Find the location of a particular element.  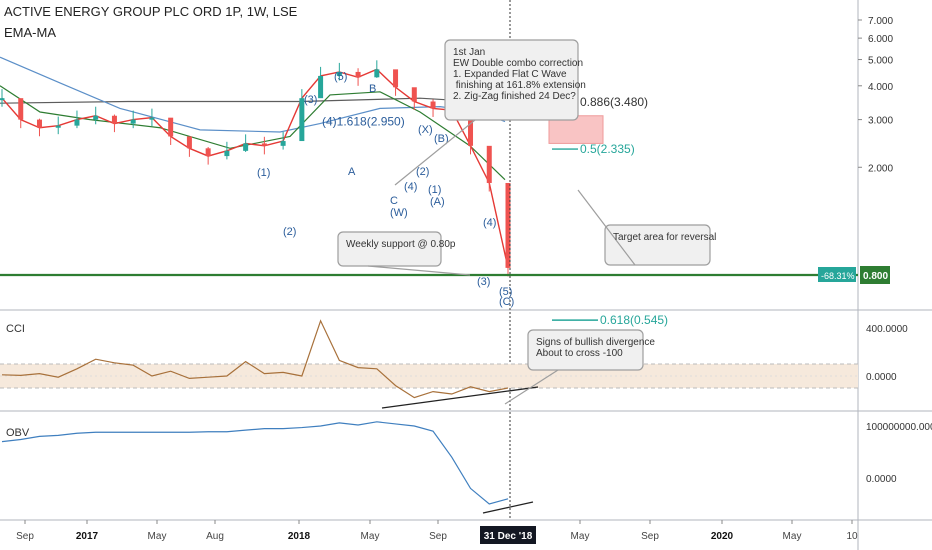

weekly-support-callout-text: Weekly support @ 0.80p is located at coordinates (401, 244).